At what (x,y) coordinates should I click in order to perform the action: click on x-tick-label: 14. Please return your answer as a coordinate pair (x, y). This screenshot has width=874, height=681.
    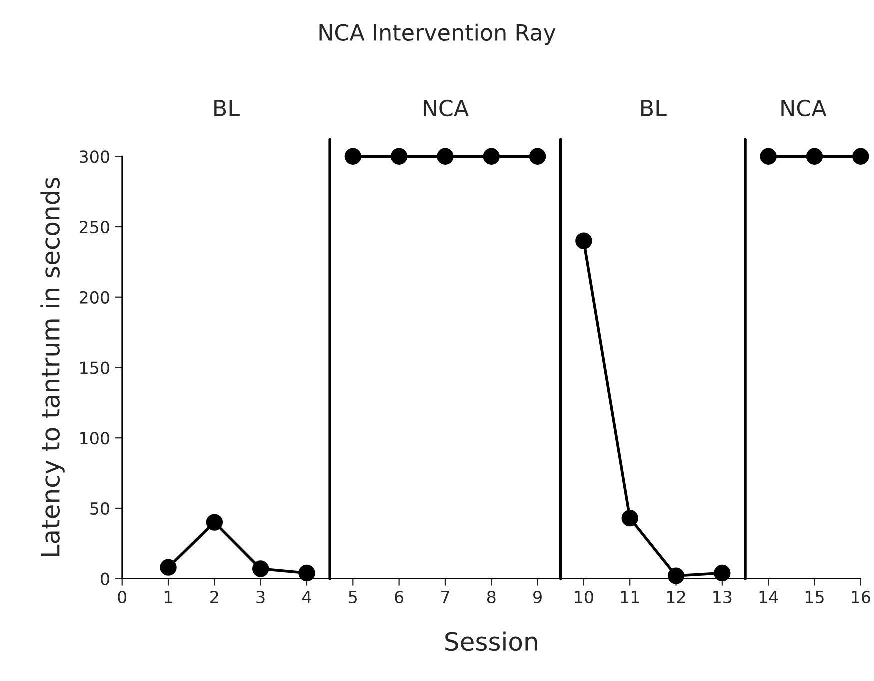
    Looking at the image, I should click on (769, 597).